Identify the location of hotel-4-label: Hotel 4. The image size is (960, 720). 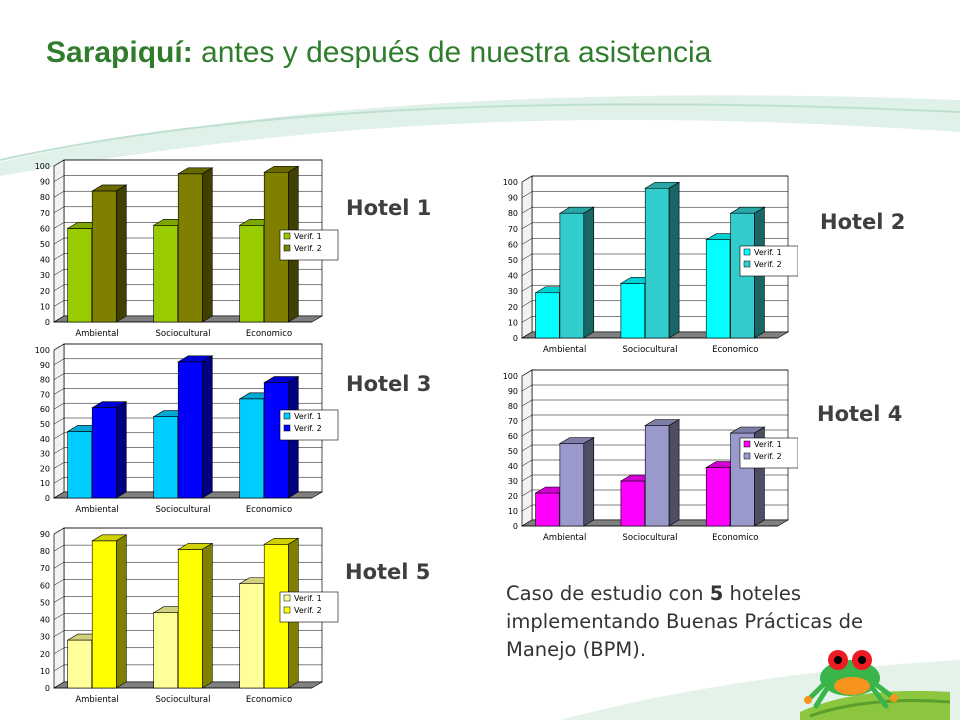
(860, 414).